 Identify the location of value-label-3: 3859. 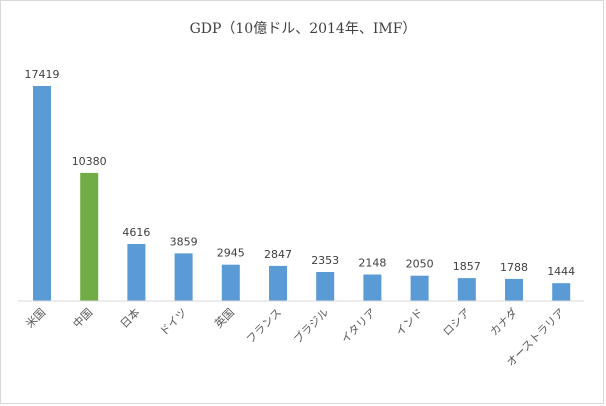
(184, 241).